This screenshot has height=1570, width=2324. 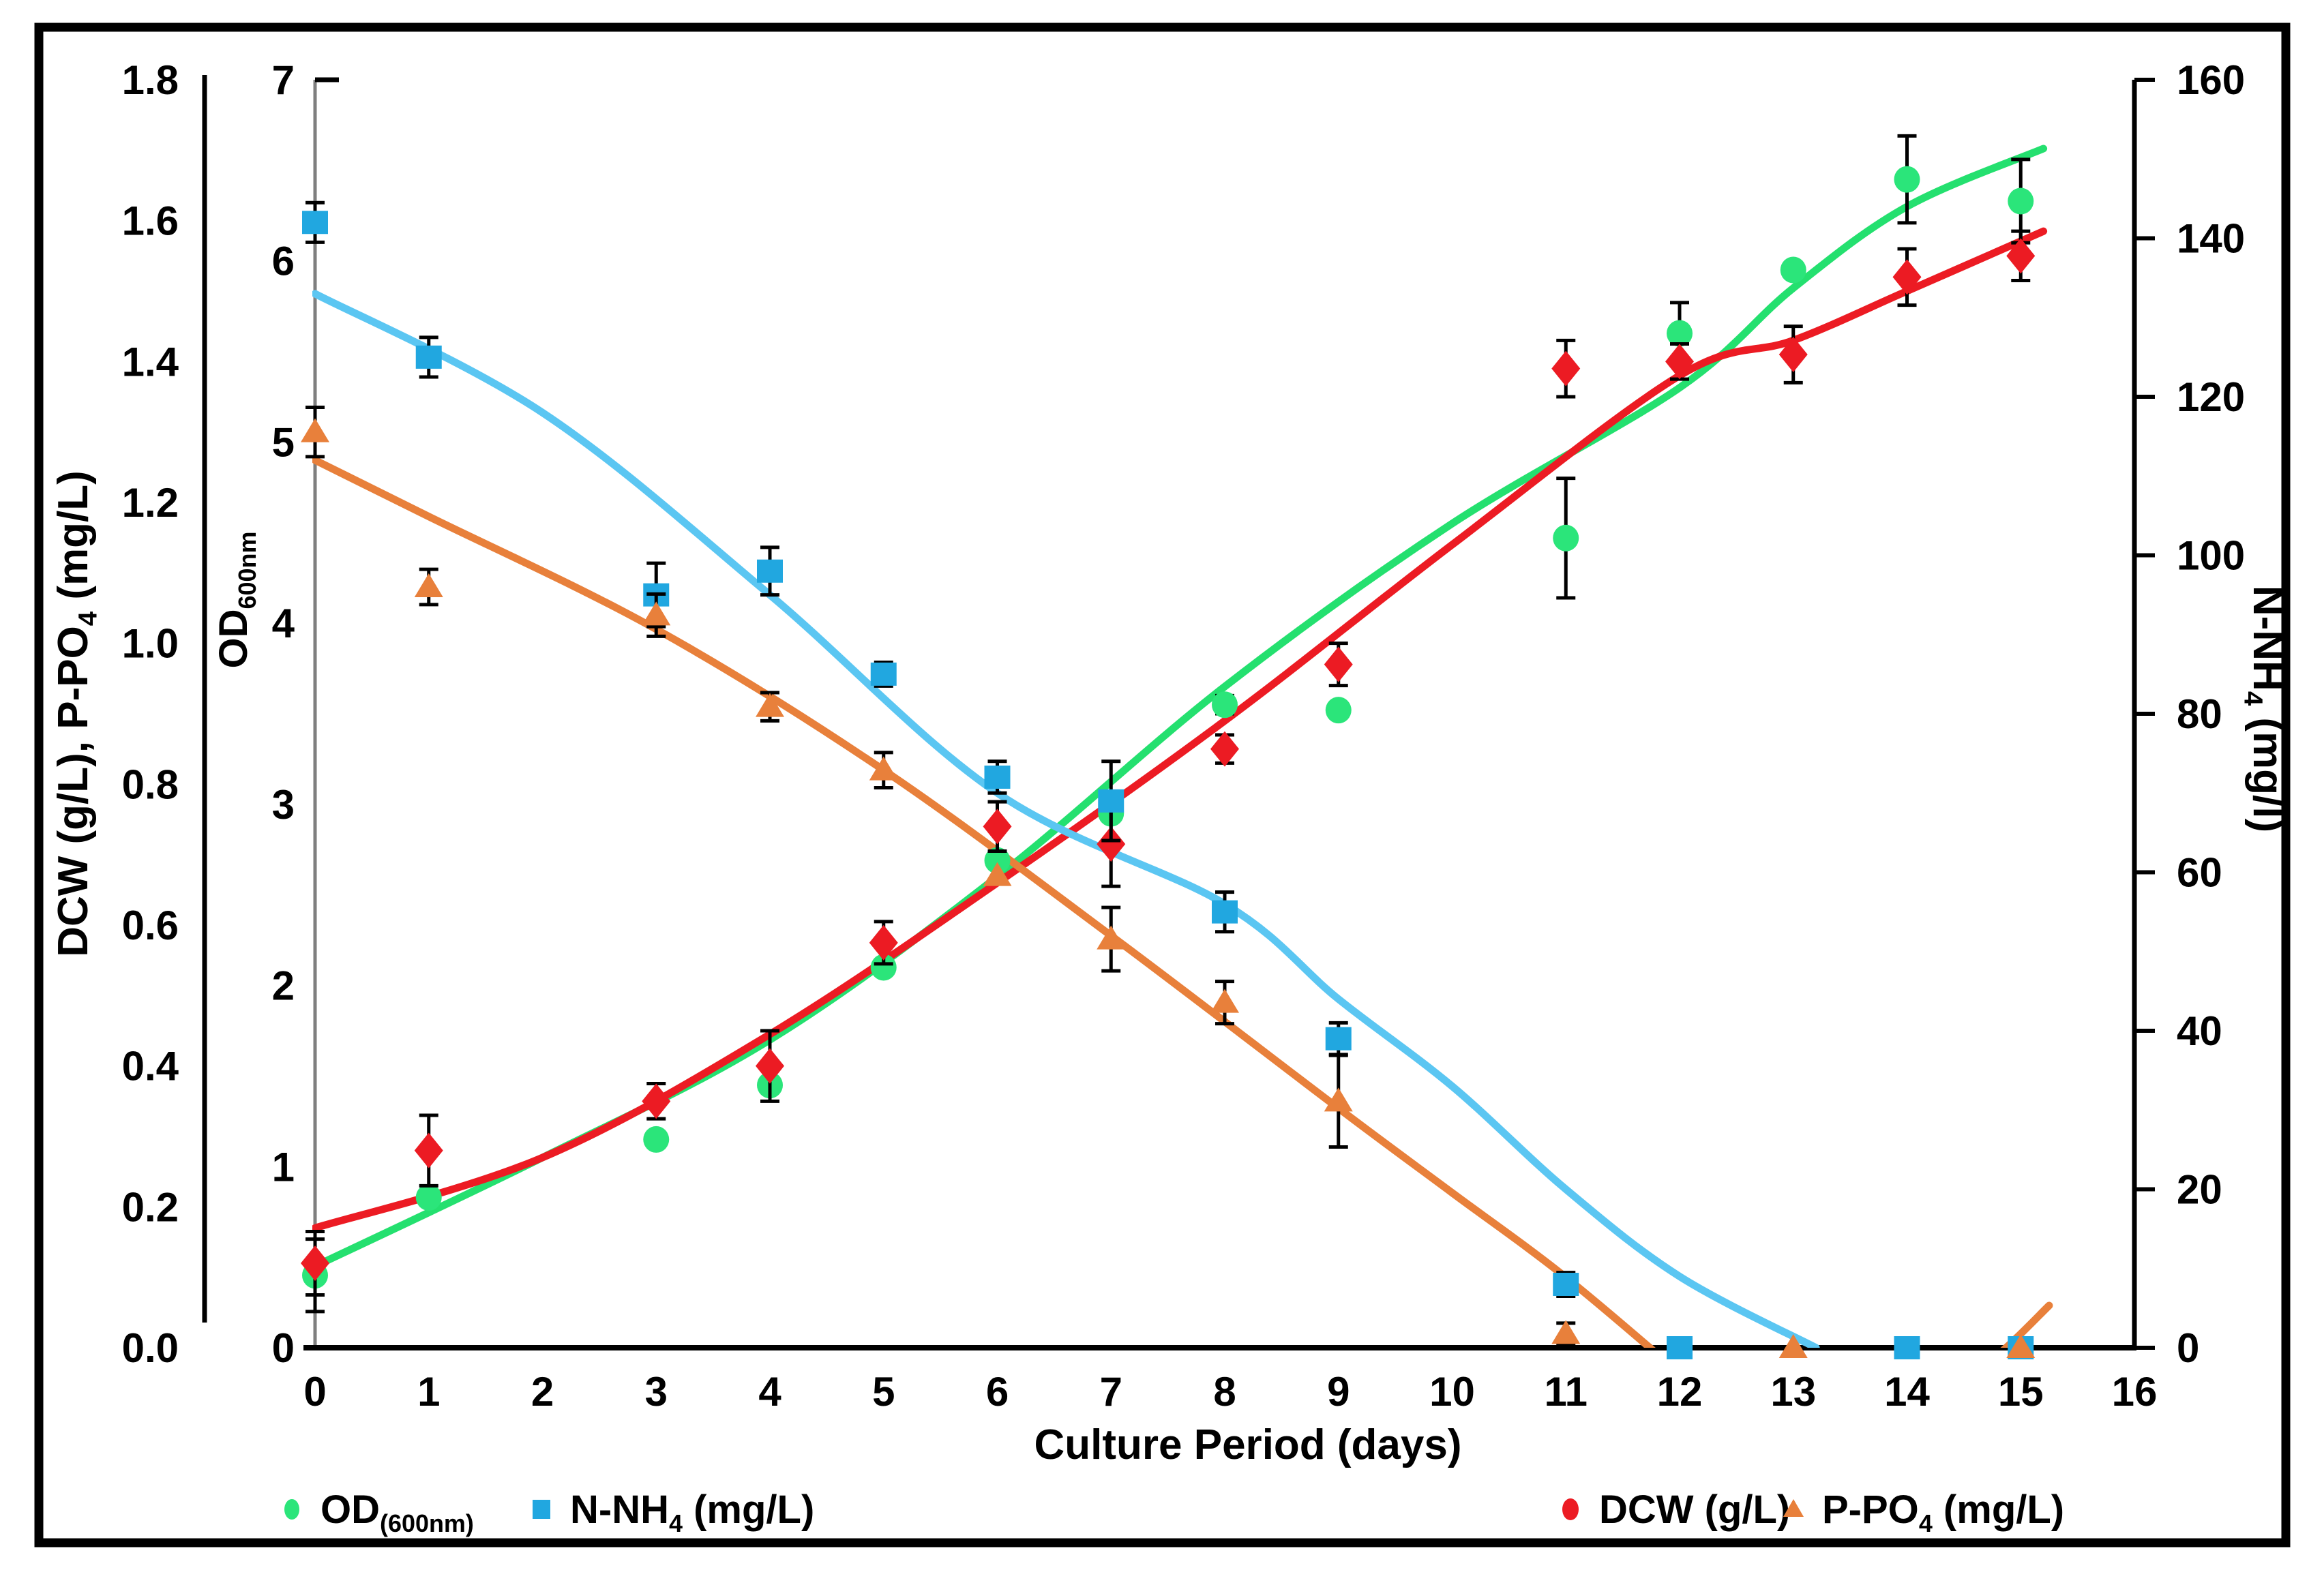 I want to click on fit-curve-p-po4-mg-l-tail, so click(x=2026, y=1324).